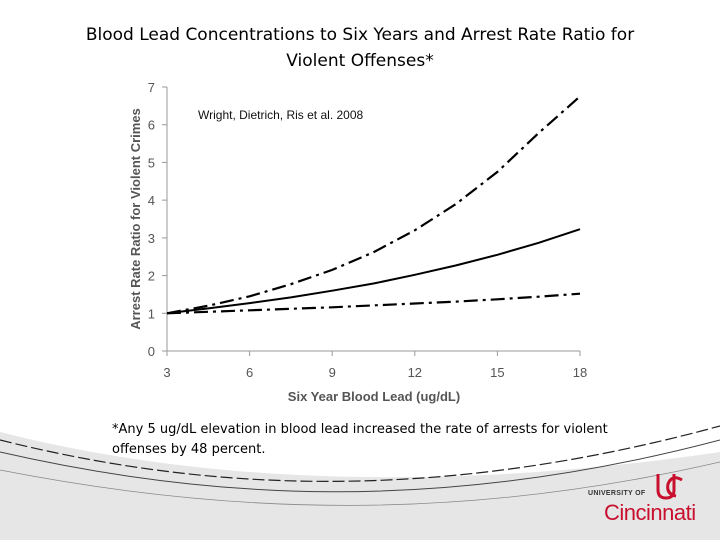 The height and width of the screenshot is (540, 720). What do you see at coordinates (374, 396) in the screenshot?
I see `x-axis-label: Six Year Blood Lead (ug/dL)` at bounding box center [374, 396].